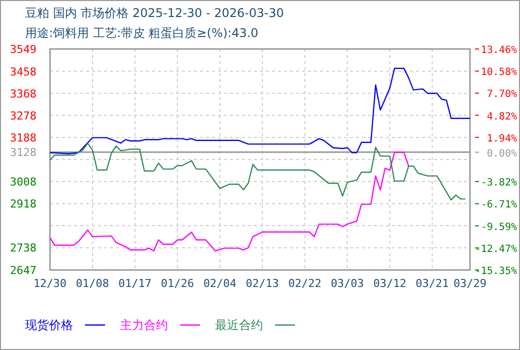 Image resolution: width=520 pixels, height=350 pixels. I want to click on x-tick-label: 02/13, so click(262, 283).